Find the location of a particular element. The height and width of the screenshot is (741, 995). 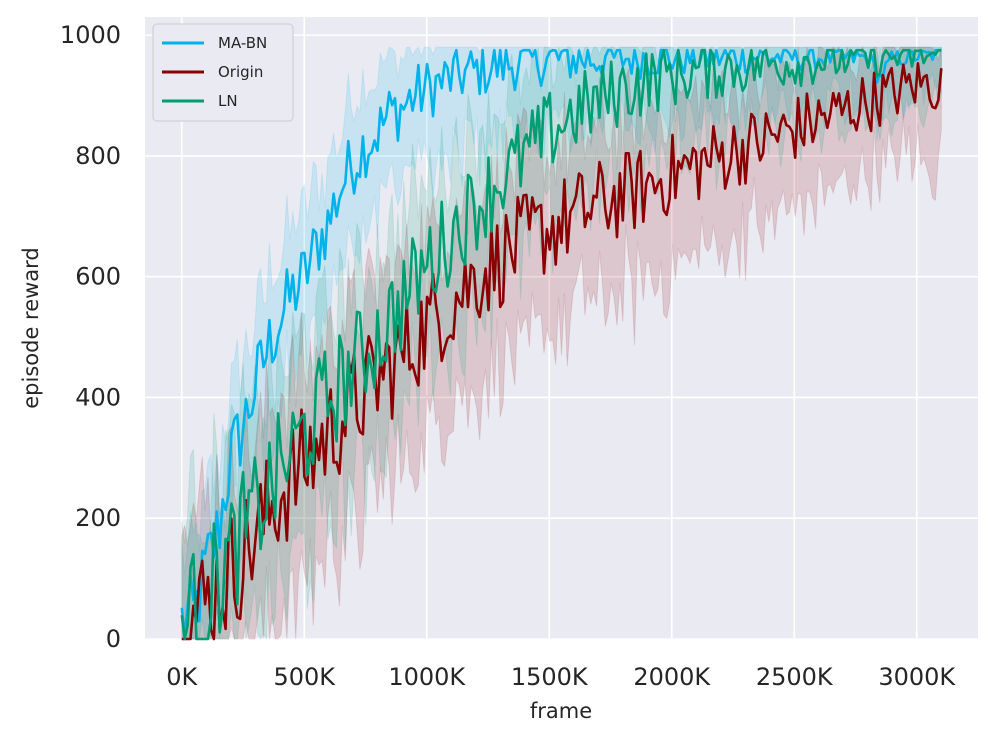

y-tick-label: 1000 is located at coordinates (90, 35).